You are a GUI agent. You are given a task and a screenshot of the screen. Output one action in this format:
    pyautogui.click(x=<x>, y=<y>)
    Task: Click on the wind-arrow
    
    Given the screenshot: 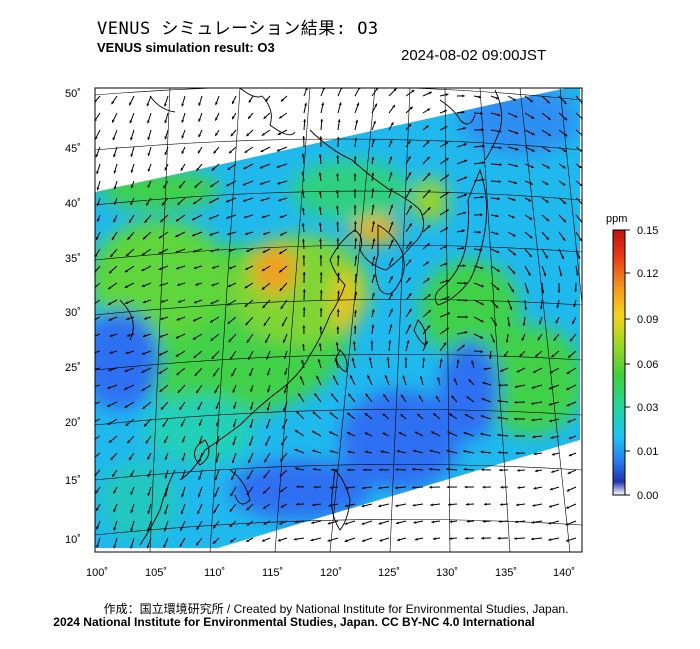 What is the action you would take?
    pyautogui.click(x=98, y=335)
    